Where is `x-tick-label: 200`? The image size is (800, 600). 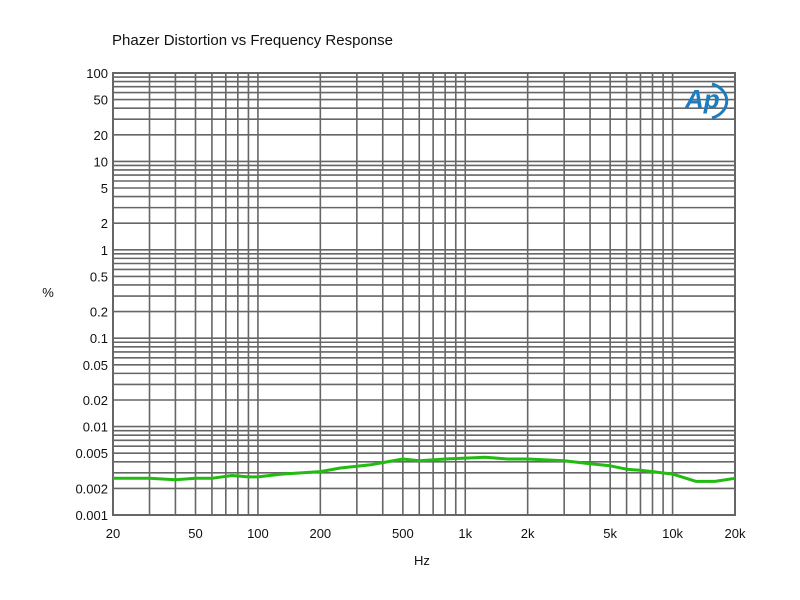
x-tick-label: 200 is located at coordinates (320, 533).